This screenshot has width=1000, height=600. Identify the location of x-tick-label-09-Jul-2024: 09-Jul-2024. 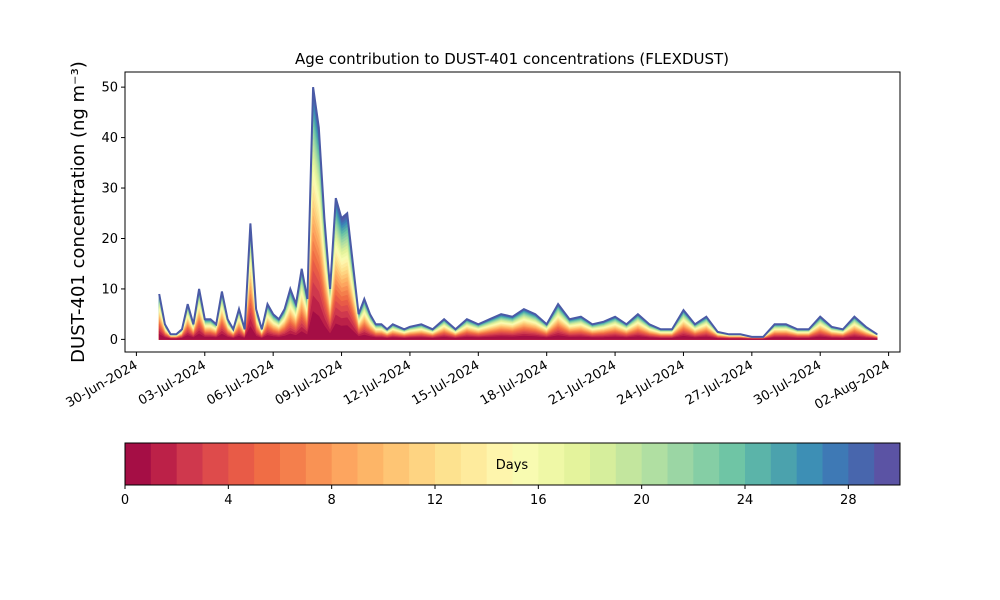
(309, 383).